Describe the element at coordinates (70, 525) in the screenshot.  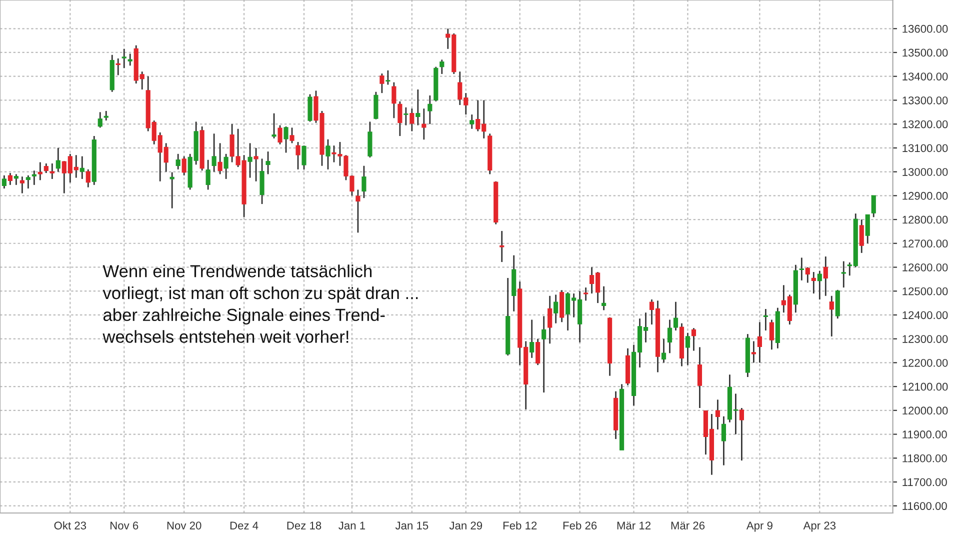
I see `x-tick-label: Okt 23` at that location.